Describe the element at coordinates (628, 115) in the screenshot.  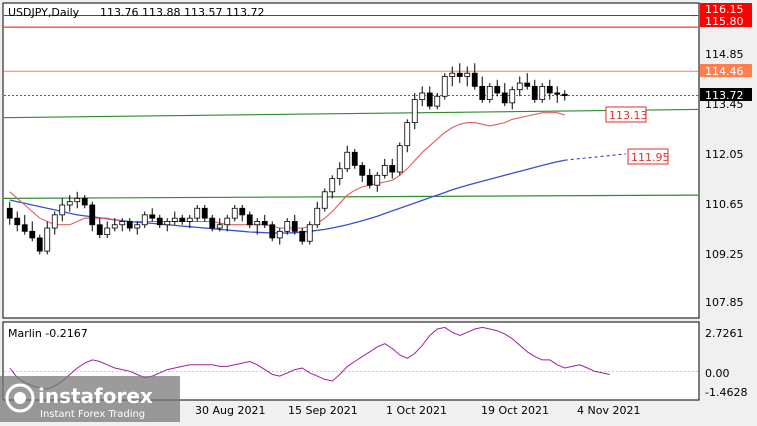
I see `ma-short-value: 113.13` at that location.